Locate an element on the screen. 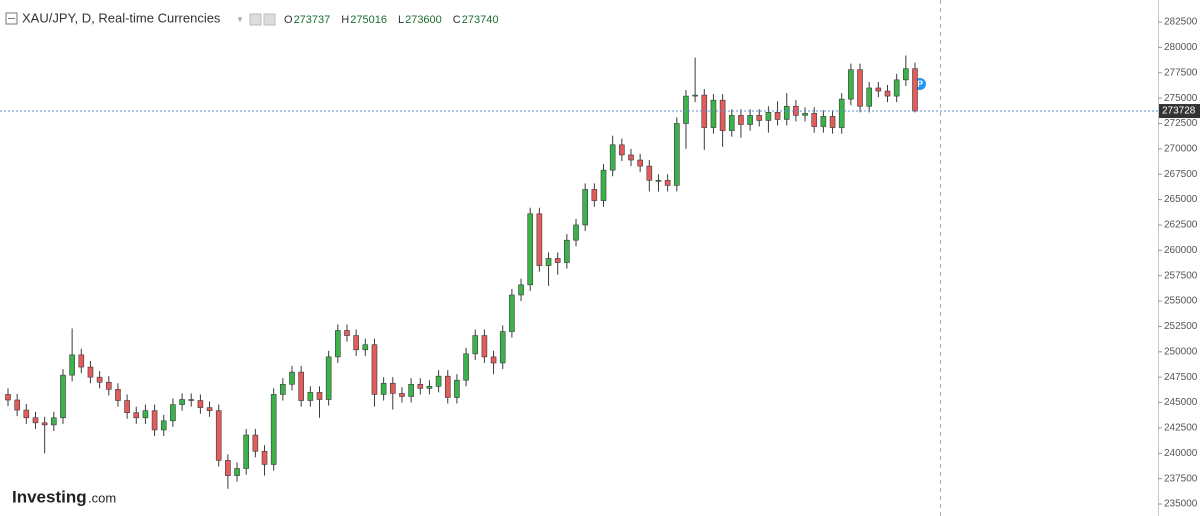 This screenshot has height=516, width=1200. chart-title: XAU/JPY, D, Real-time Currencies is located at coordinates (121, 17).